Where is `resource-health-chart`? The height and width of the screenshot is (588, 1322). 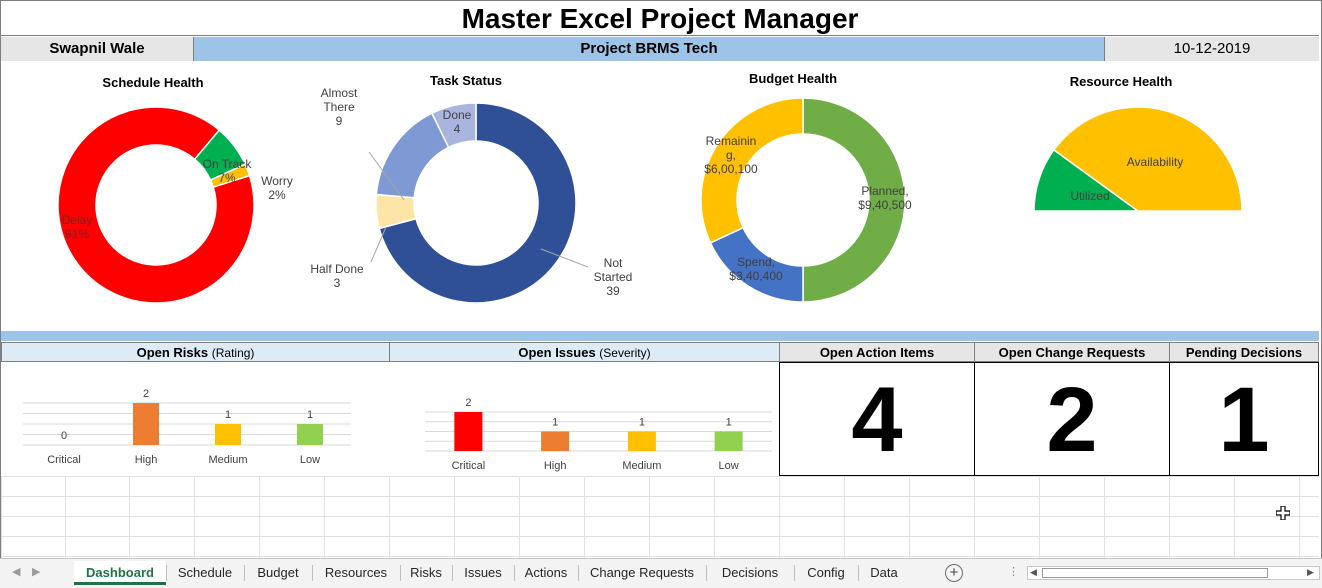
resource-health-chart is located at coordinates (1138, 158).